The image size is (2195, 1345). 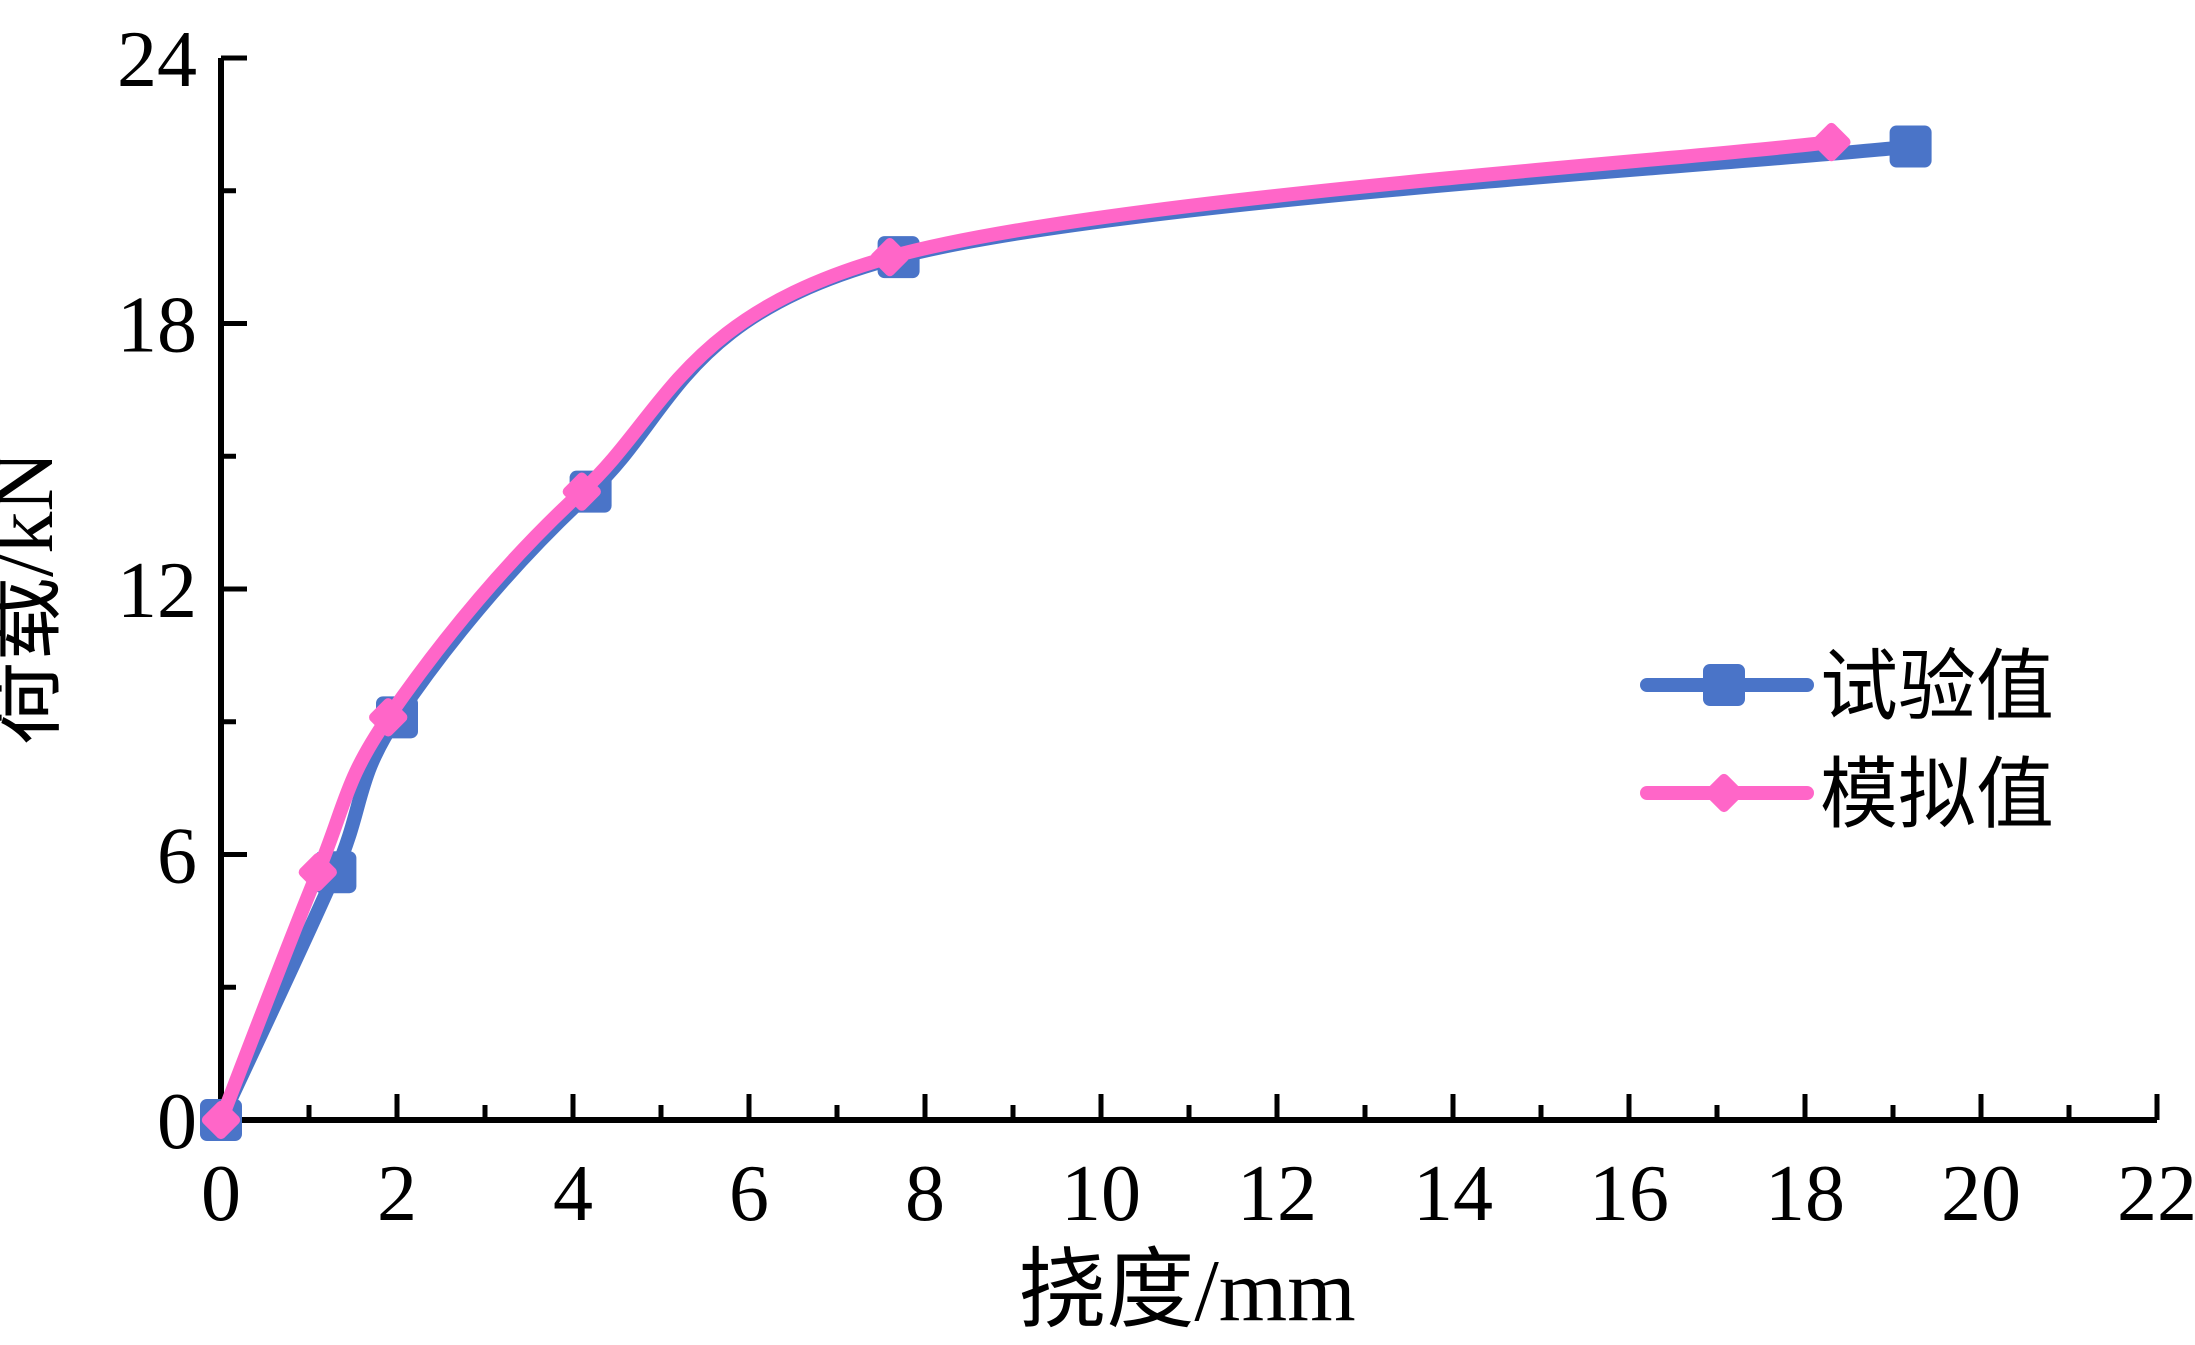 What do you see at coordinates (157, 60) in the screenshot?
I see `y-tick-label: 24` at bounding box center [157, 60].